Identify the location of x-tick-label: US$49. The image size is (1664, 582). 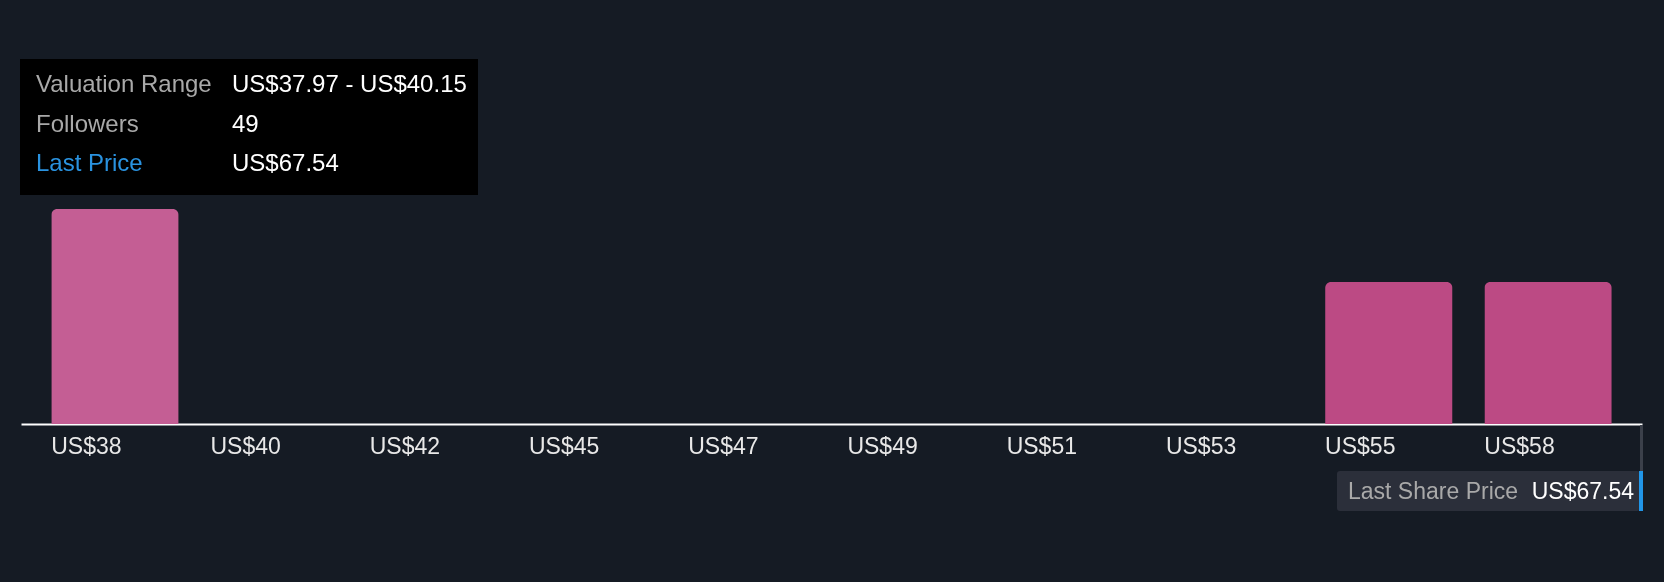
(882, 445).